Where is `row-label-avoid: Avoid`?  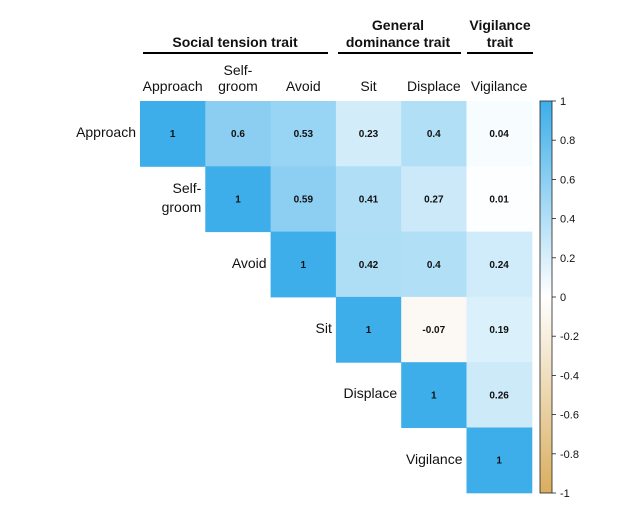 row-label-avoid: Avoid is located at coordinates (249, 262).